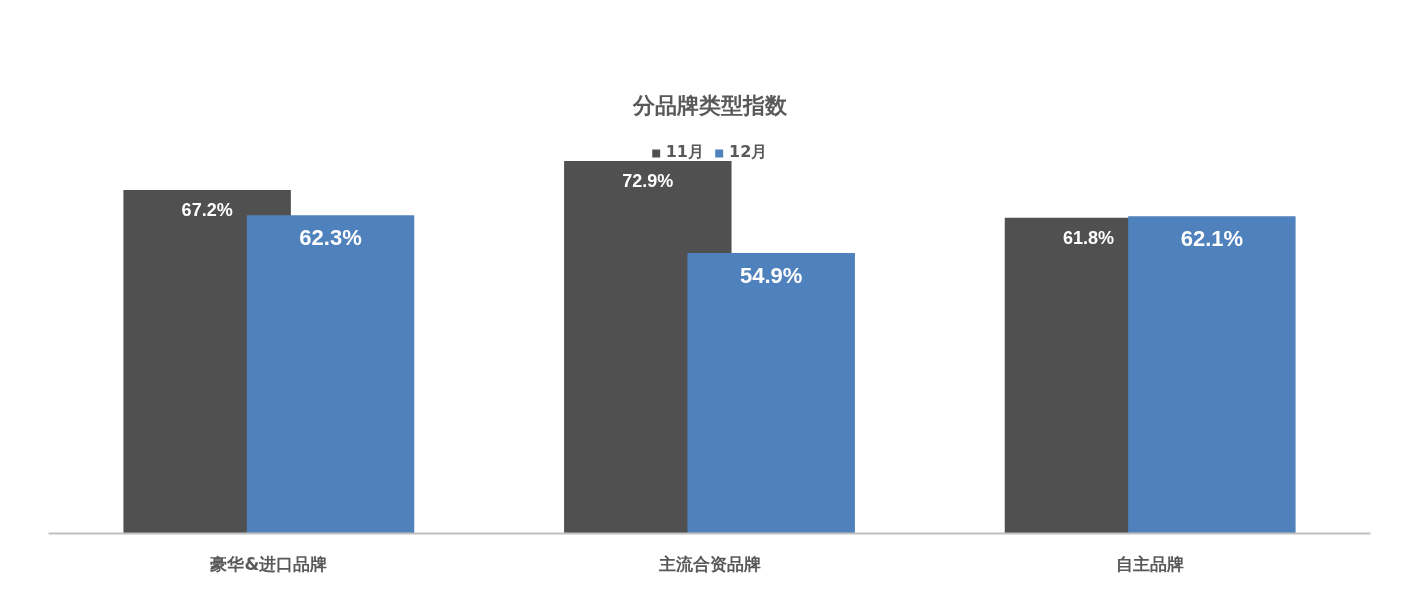 This screenshot has width=1418, height=590. Describe the element at coordinates (268, 563) in the screenshot. I see `x-tick-label: 豪华&进口品牌` at that location.